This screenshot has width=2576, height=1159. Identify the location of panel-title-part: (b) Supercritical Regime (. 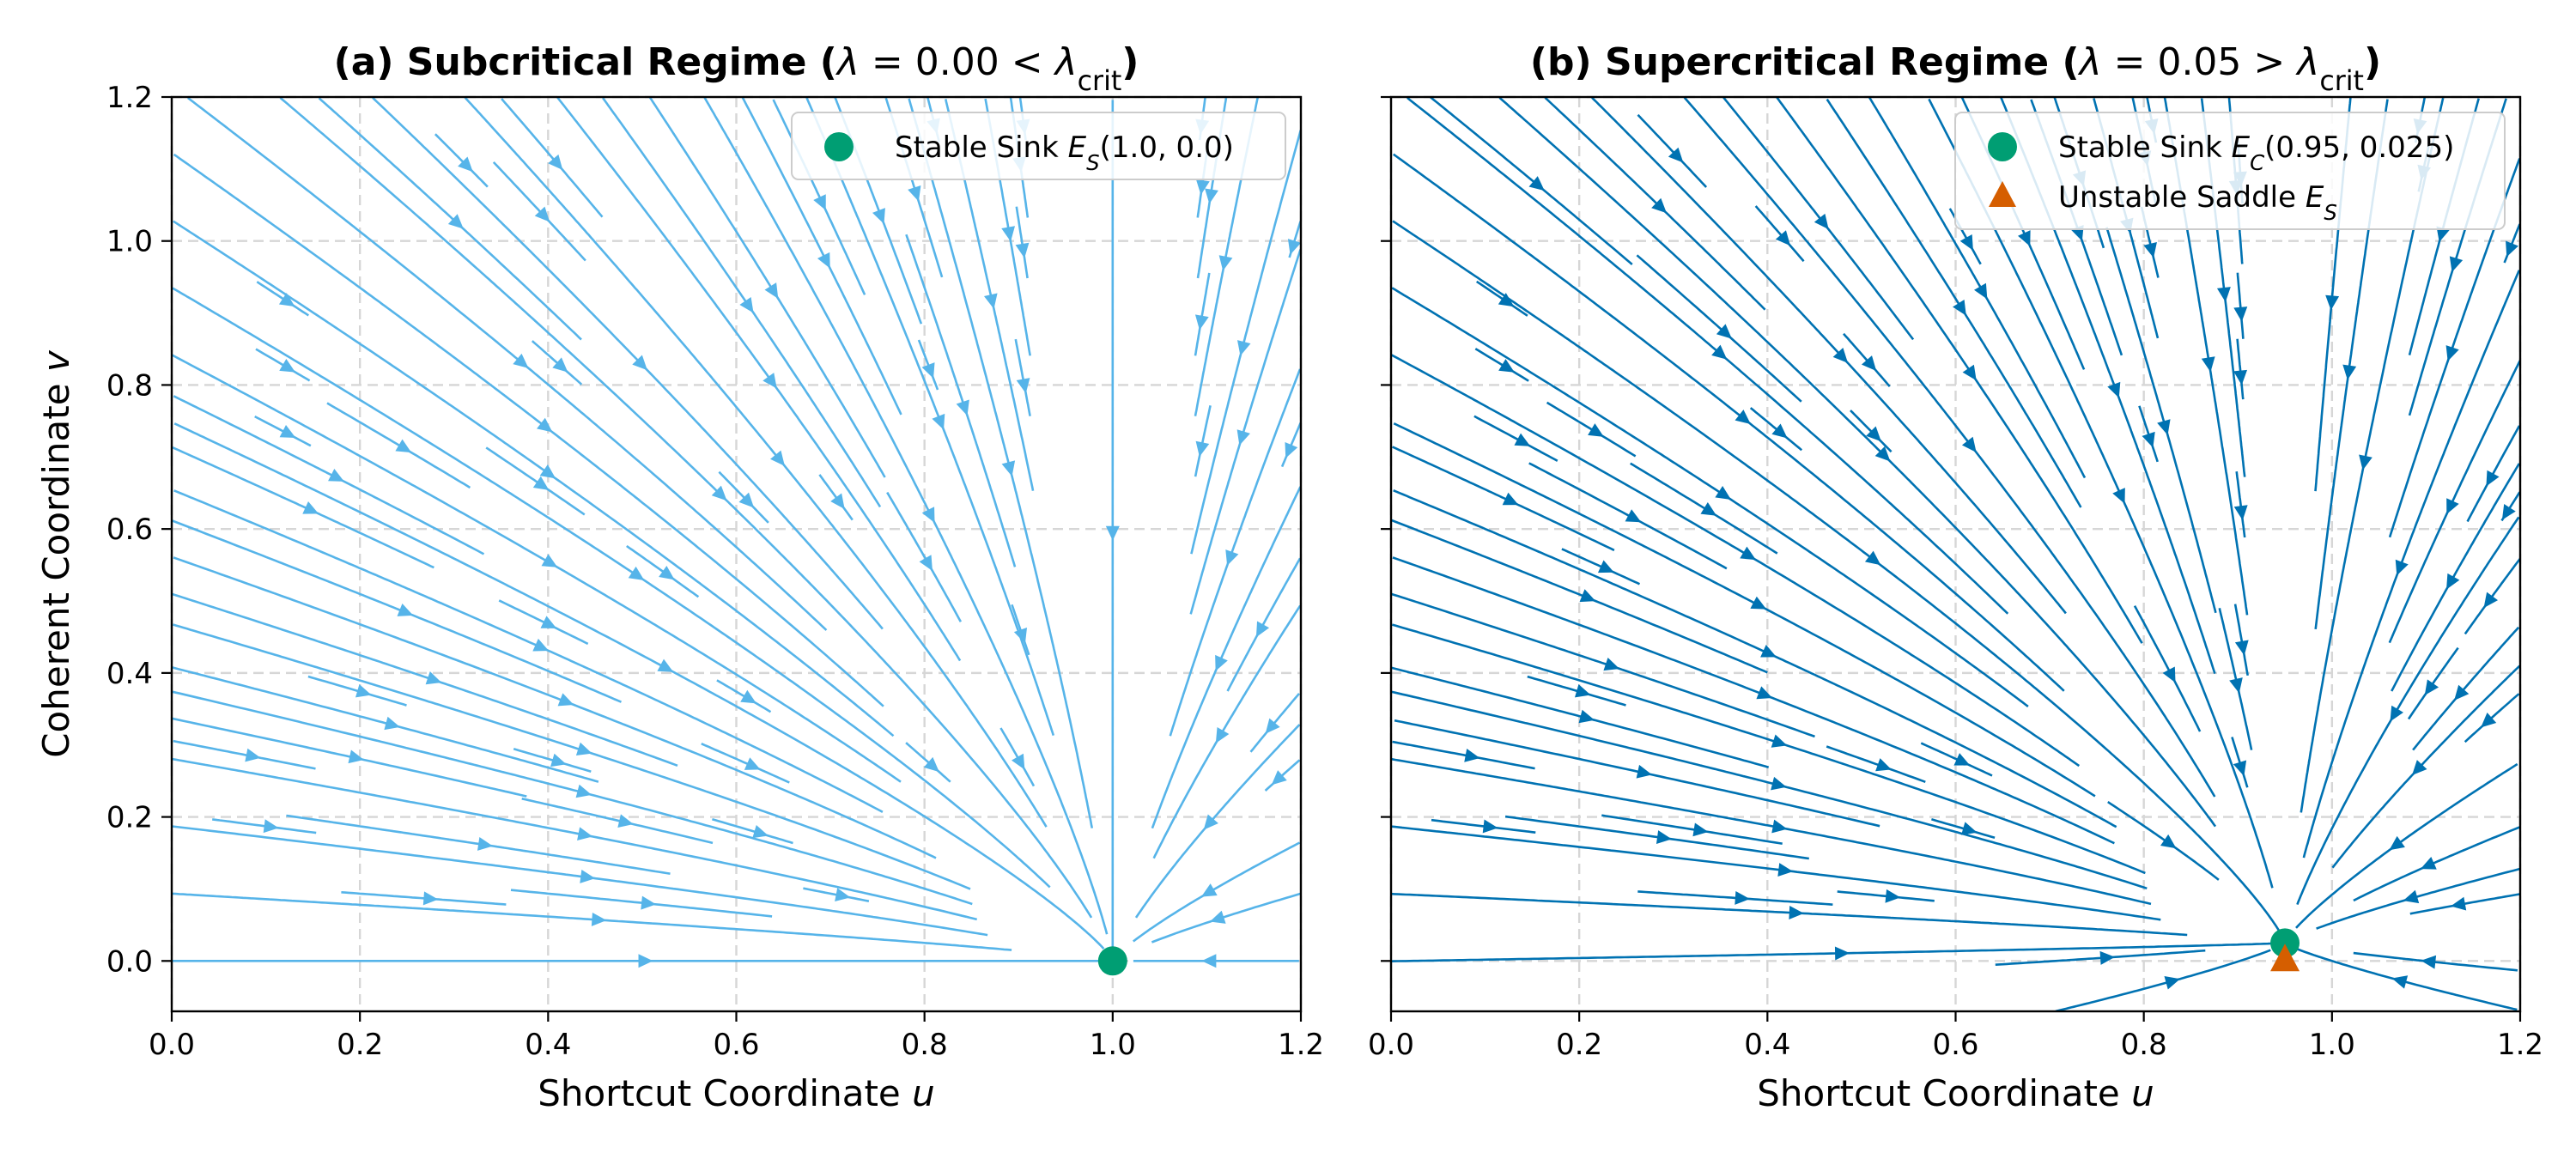
(1805, 62).